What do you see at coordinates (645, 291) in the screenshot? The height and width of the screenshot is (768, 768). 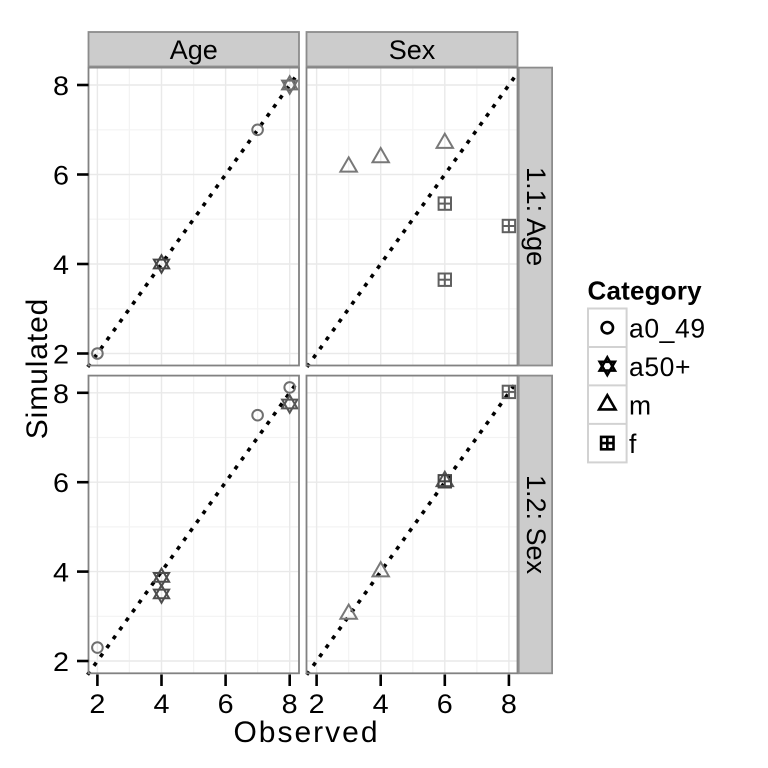 I see `svg-text: Category` at bounding box center [645, 291].